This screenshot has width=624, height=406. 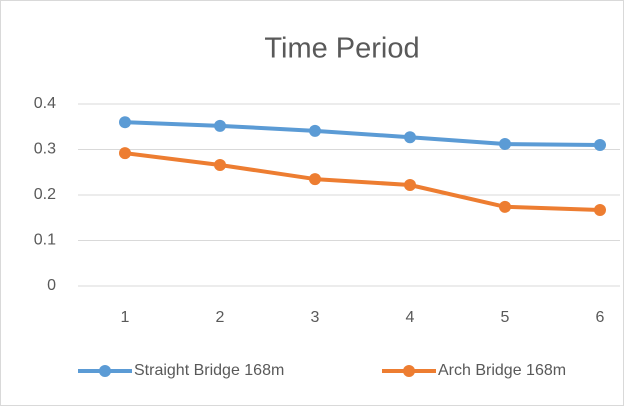 What do you see at coordinates (341, 49) in the screenshot?
I see `chart-title: Time Period` at bounding box center [341, 49].